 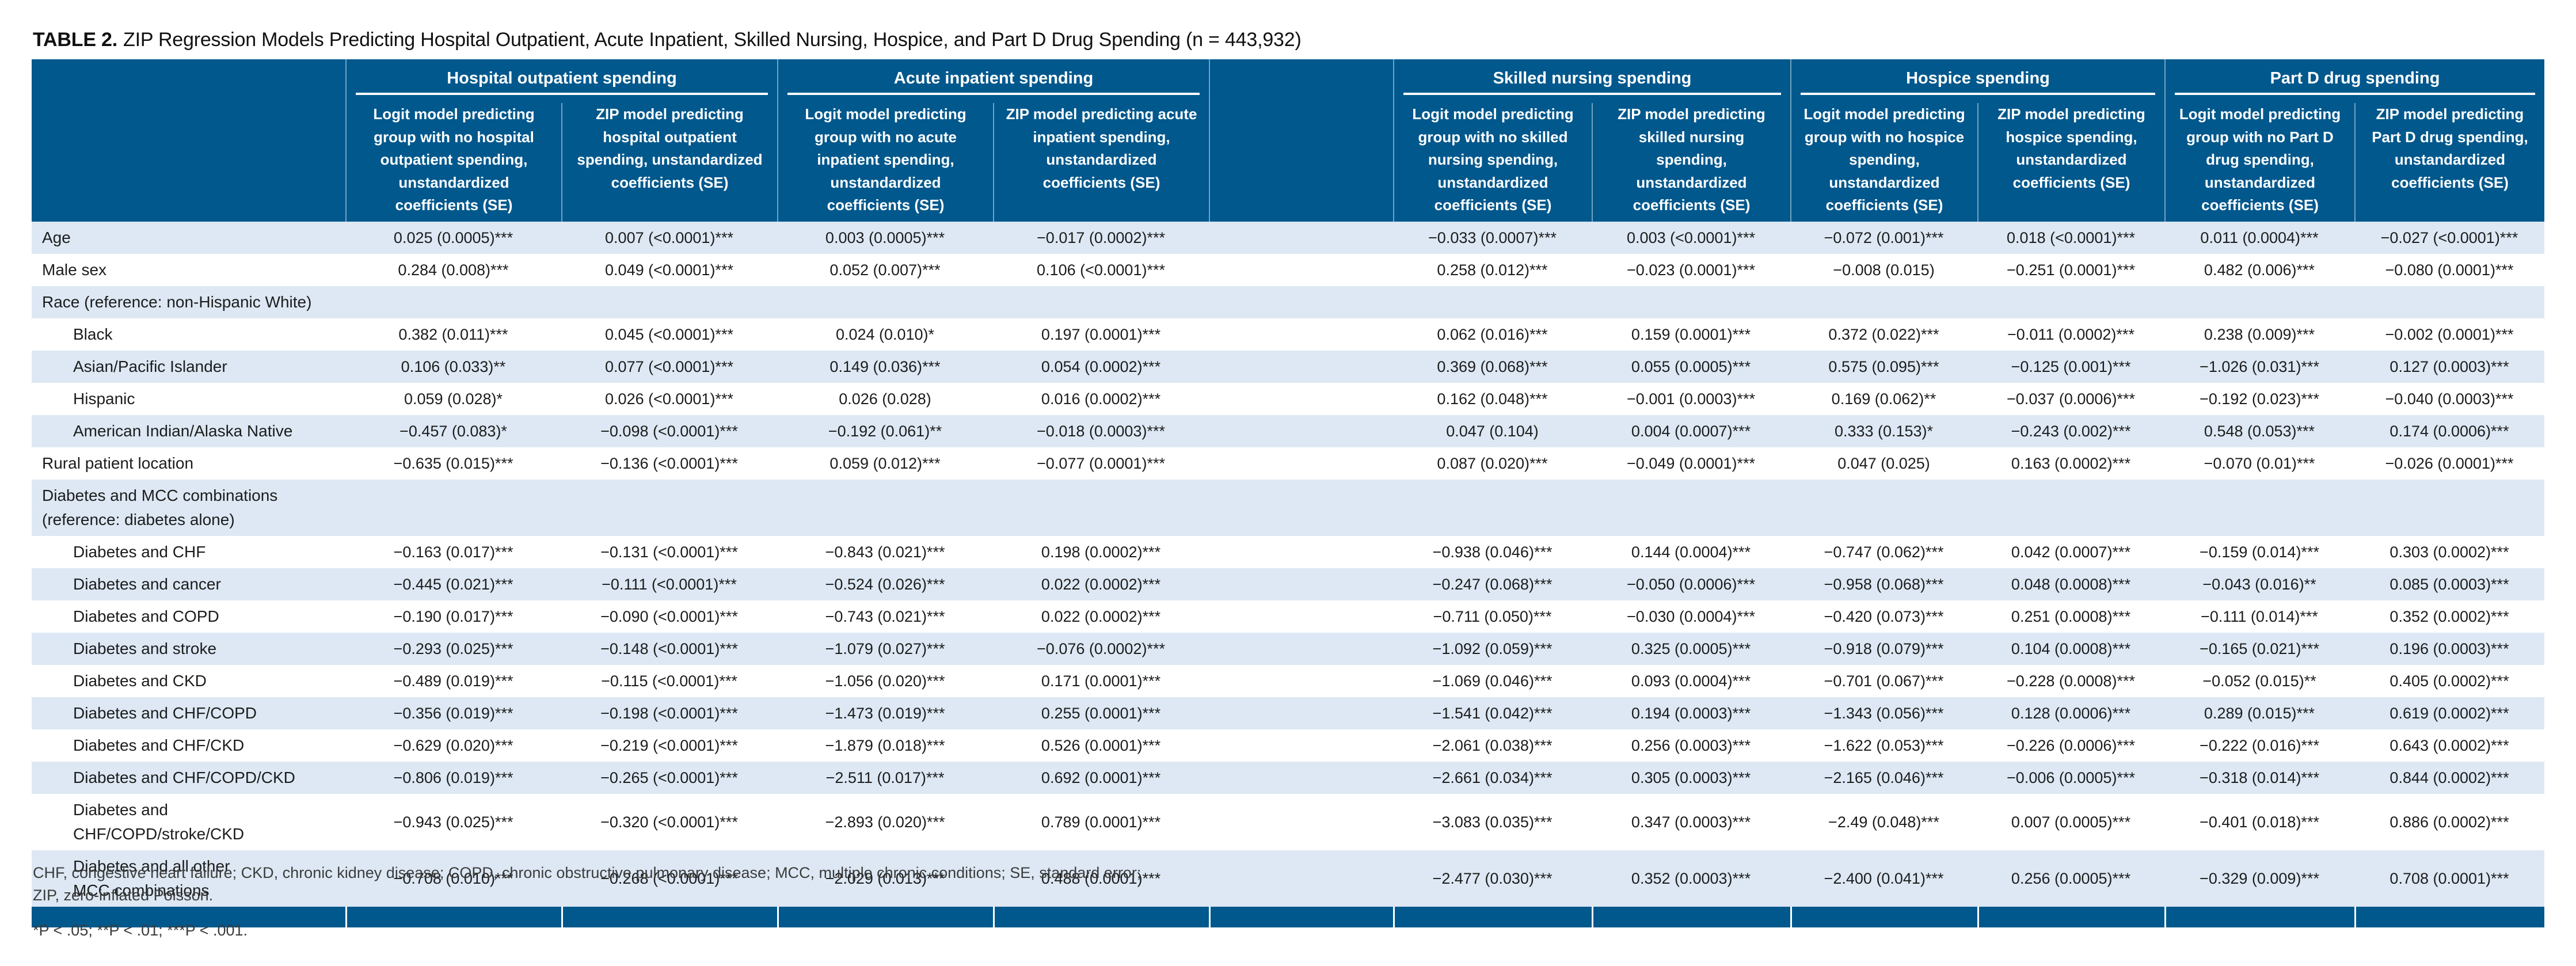 I want to click on value-cell: −0.080 (0.0001)***, so click(x=2450, y=270).